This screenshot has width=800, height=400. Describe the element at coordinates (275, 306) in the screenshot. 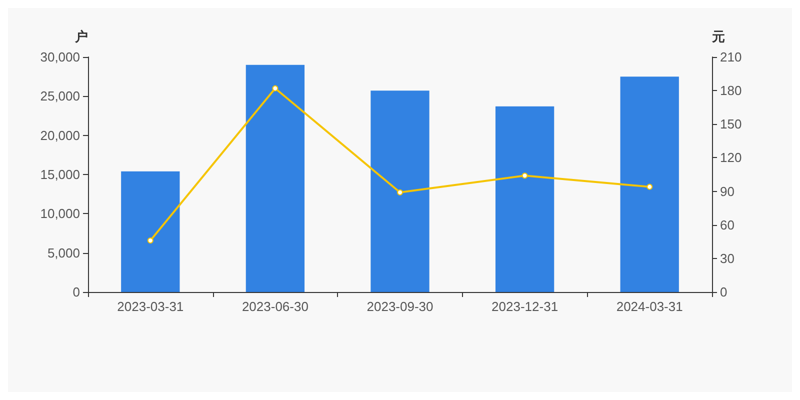

I see `x-tick-label: 2023-06-30` at that location.